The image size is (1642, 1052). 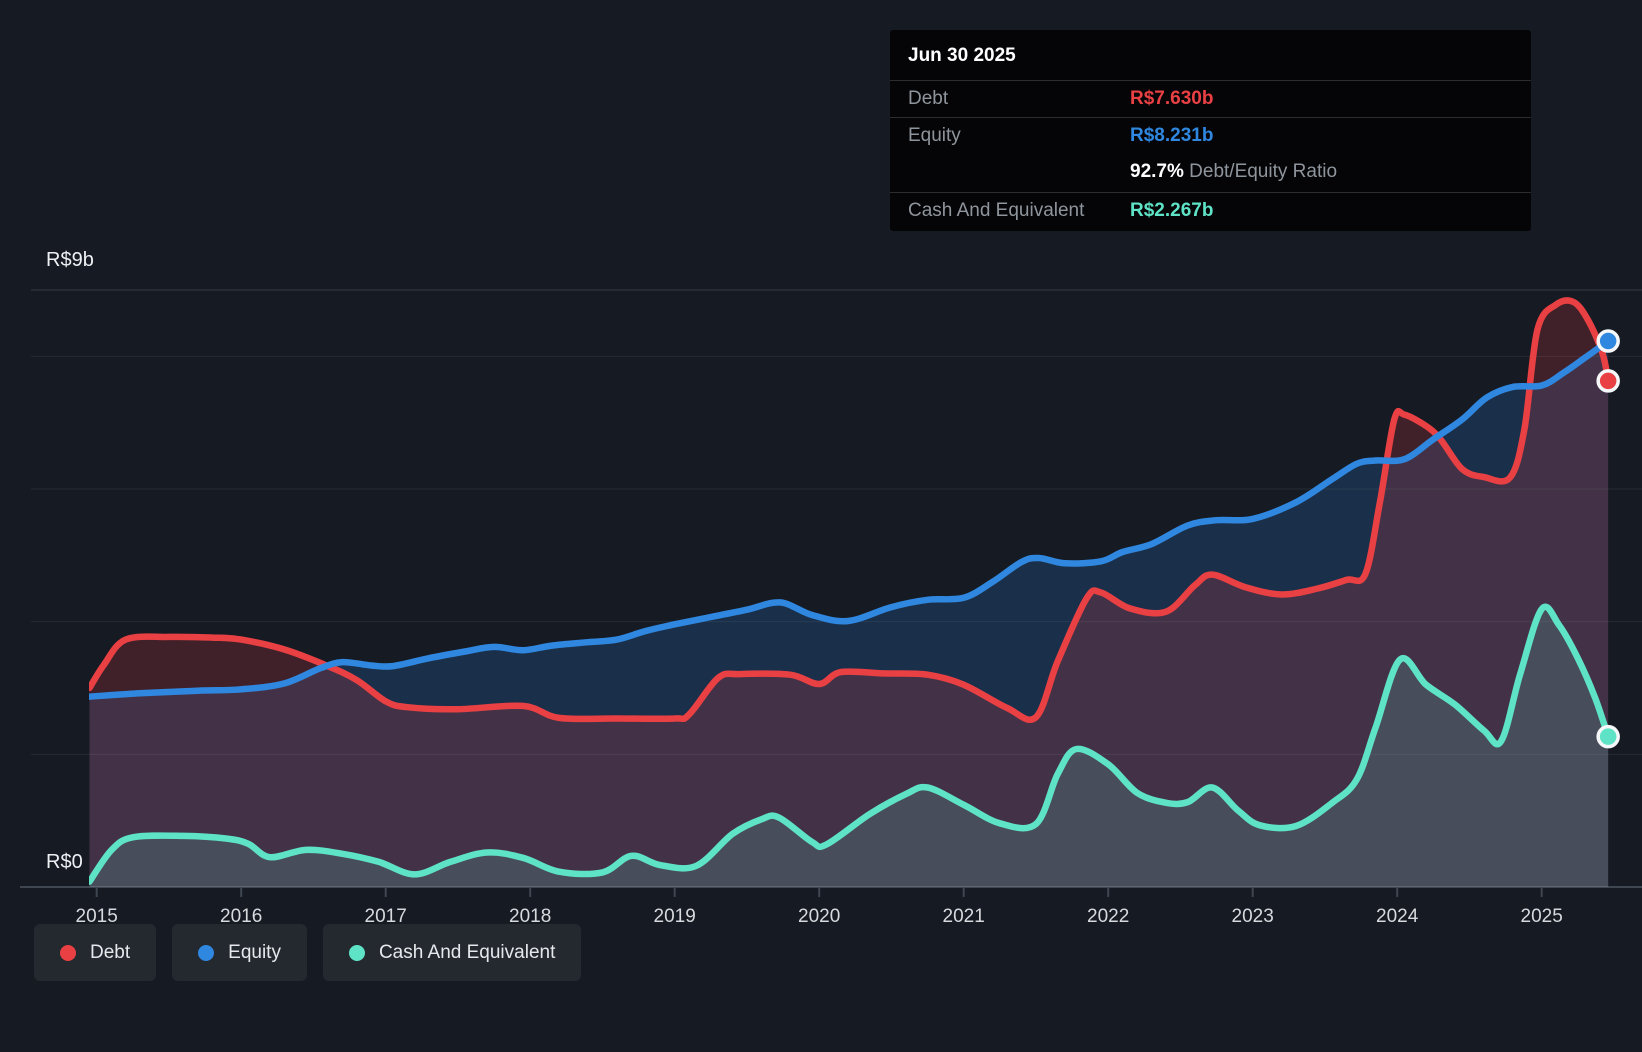 I want to click on tooltip-row-equity: Equity R$8.231b, so click(x=1210, y=136).